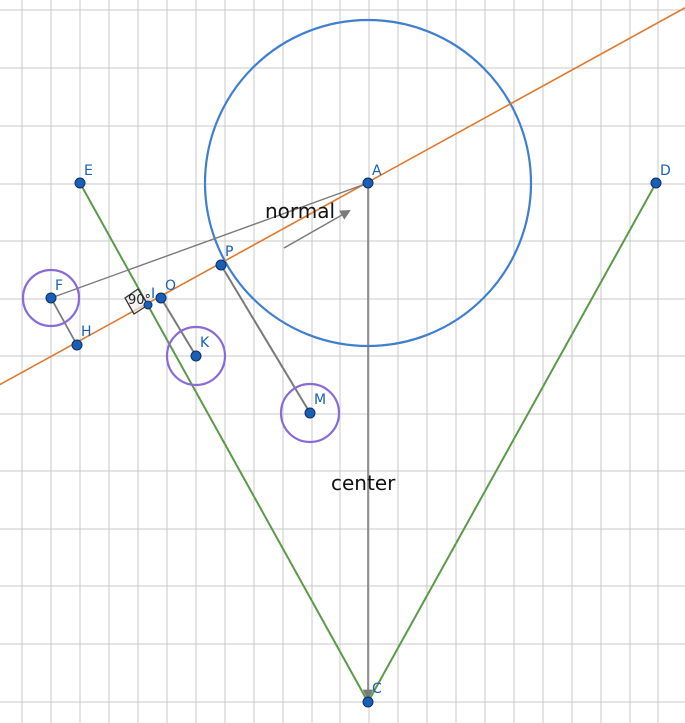 Image resolution: width=685 pixels, height=723 pixels. What do you see at coordinates (265, 339) in the screenshot?
I see `segment-pm` at bounding box center [265, 339].